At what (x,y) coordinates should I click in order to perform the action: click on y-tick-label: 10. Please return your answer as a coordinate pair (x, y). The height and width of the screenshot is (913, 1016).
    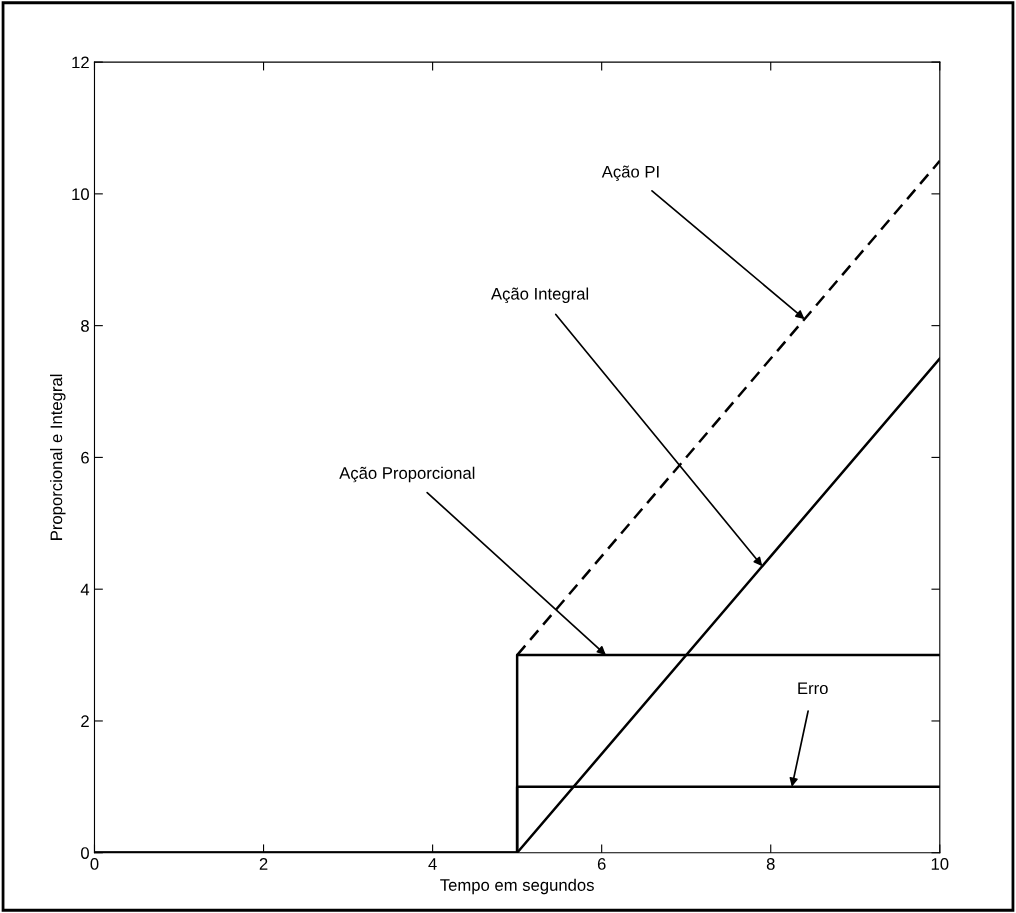
    Looking at the image, I should click on (80, 194).